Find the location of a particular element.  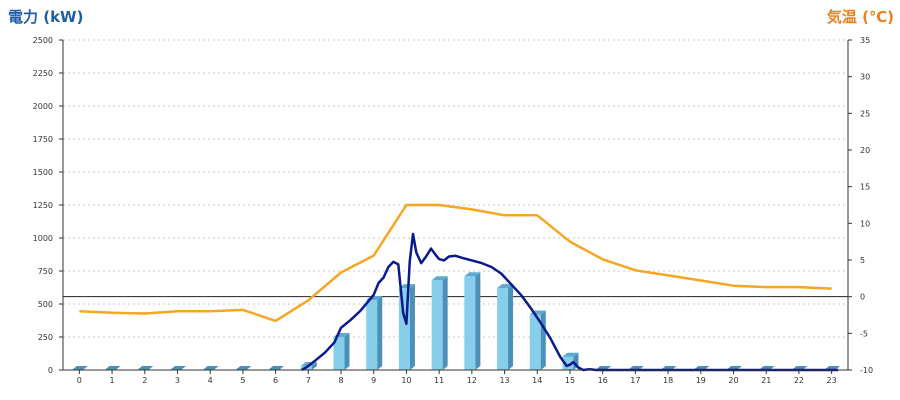

right-tick-label: 20 is located at coordinates (865, 150).